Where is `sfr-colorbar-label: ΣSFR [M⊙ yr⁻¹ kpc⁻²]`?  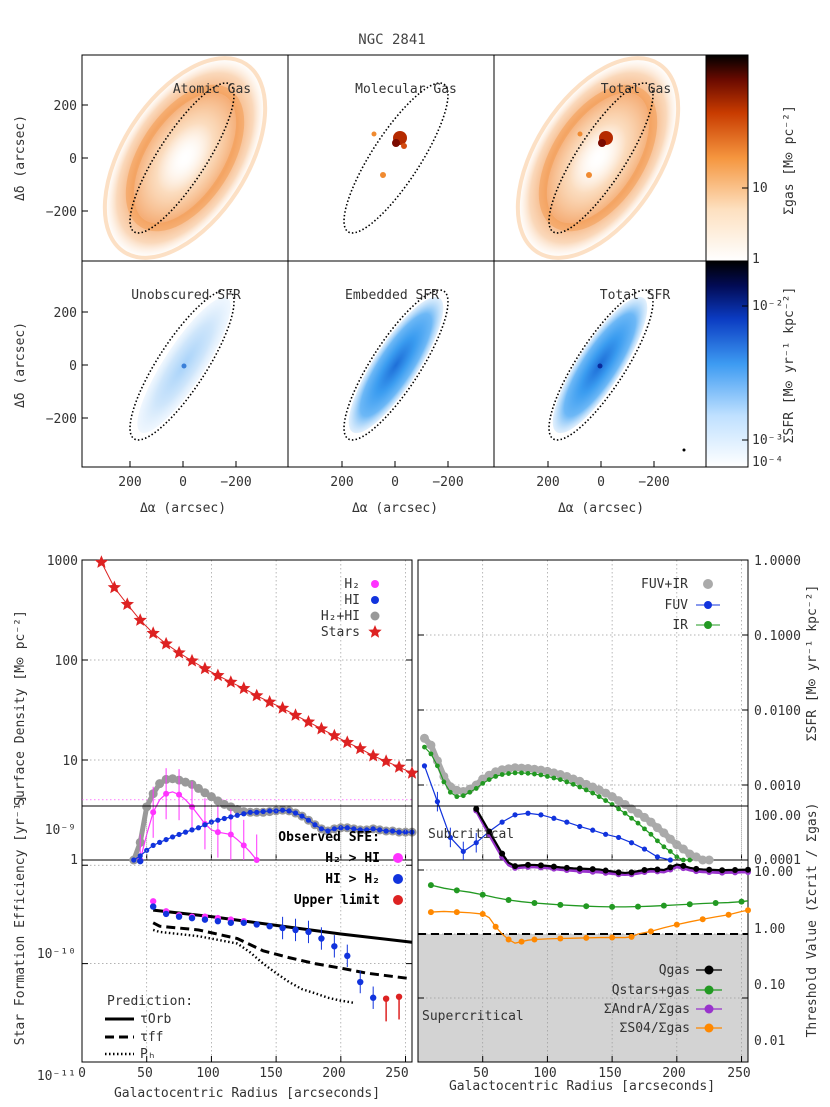
sfr-colorbar-label: ΣSFR [M⊙ yr⁻¹ kpc⁻²] is located at coordinates (789, 365).